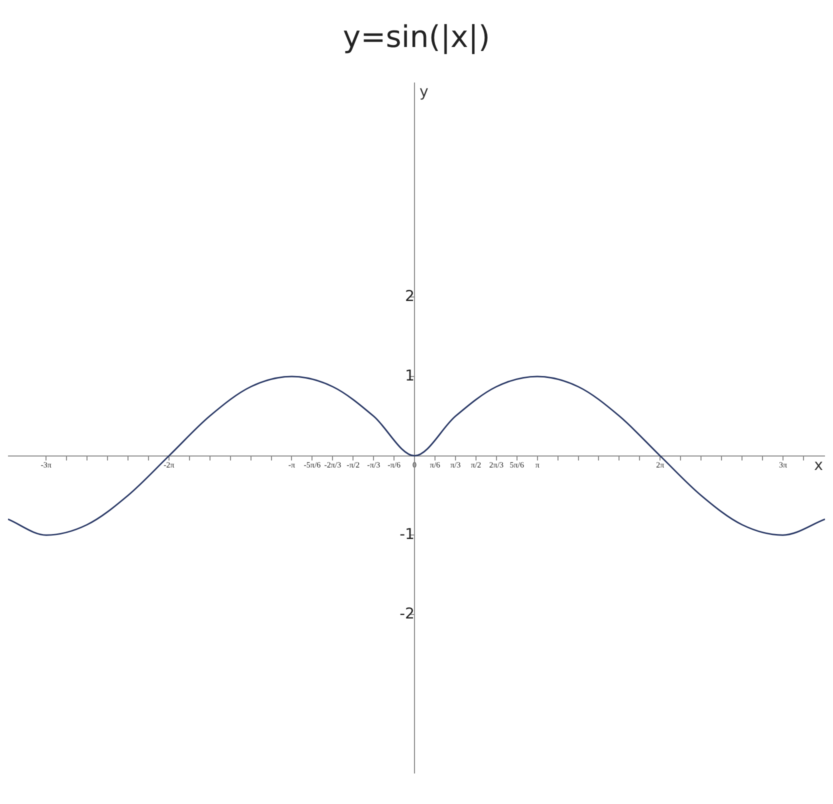 The width and height of the screenshot is (833, 804). Describe the element at coordinates (435, 465) in the screenshot. I see `x-tick-label: π/6` at that location.